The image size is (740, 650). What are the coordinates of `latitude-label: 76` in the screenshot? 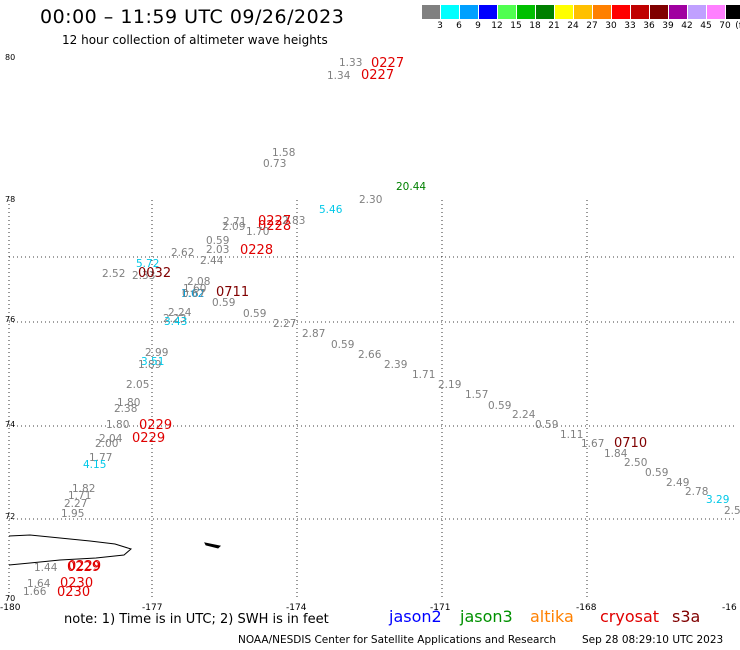 It's located at (10, 319).